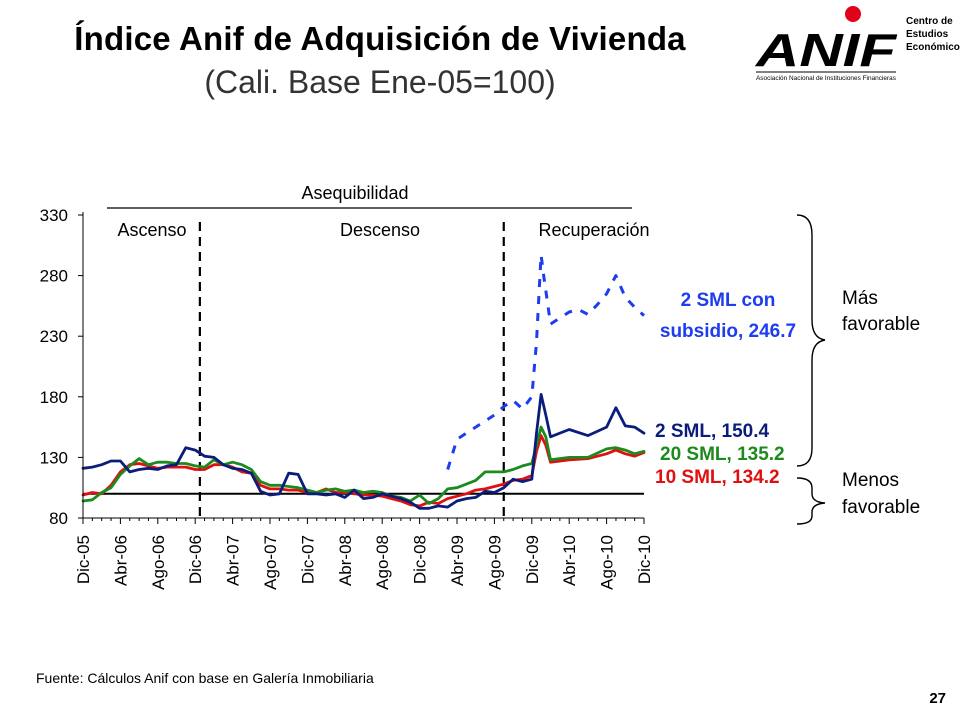 This screenshot has width=960, height=720. I want to click on logo-side-text-2: Estudios, so click(927, 34).